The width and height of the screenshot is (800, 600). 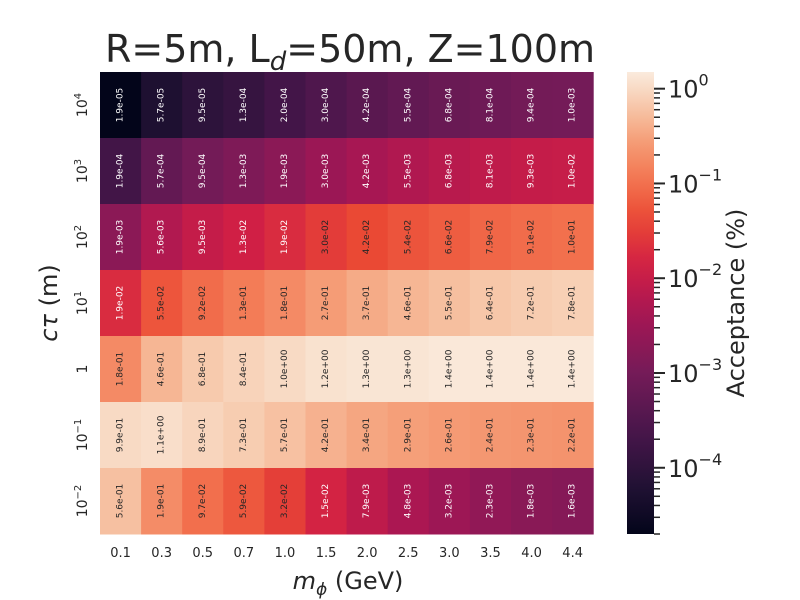 What do you see at coordinates (532, 237) in the screenshot?
I see `heatmap-cell-label: 9.1e-02` at bounding box center [532, 237].